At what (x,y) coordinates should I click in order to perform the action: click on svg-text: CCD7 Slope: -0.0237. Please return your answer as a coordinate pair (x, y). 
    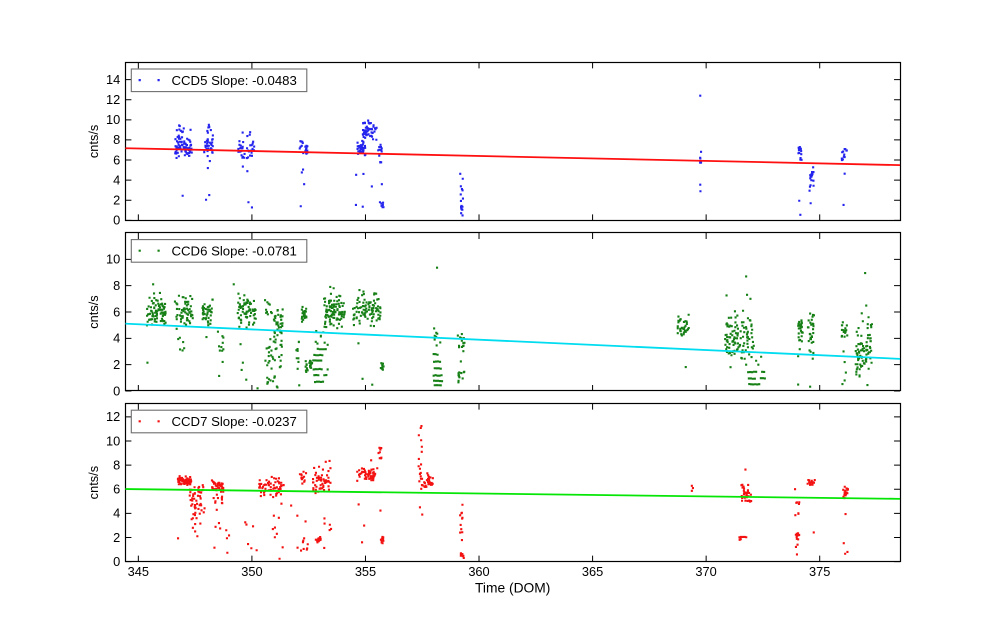
    Looking at the image, I should click on (234, 421).